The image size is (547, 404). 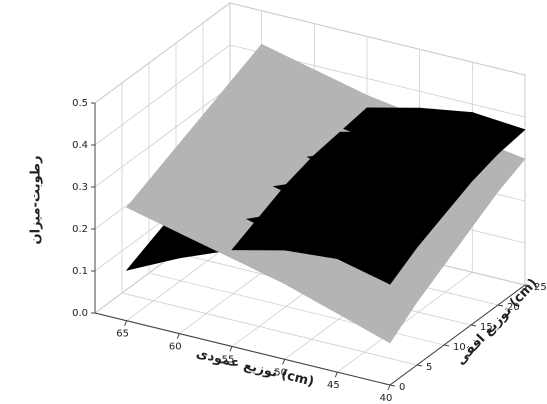 What do you see at coordinates (80, 313) in the screenshot?
I see `z-tick-label: 0.0` at bounding box center [80, 313].